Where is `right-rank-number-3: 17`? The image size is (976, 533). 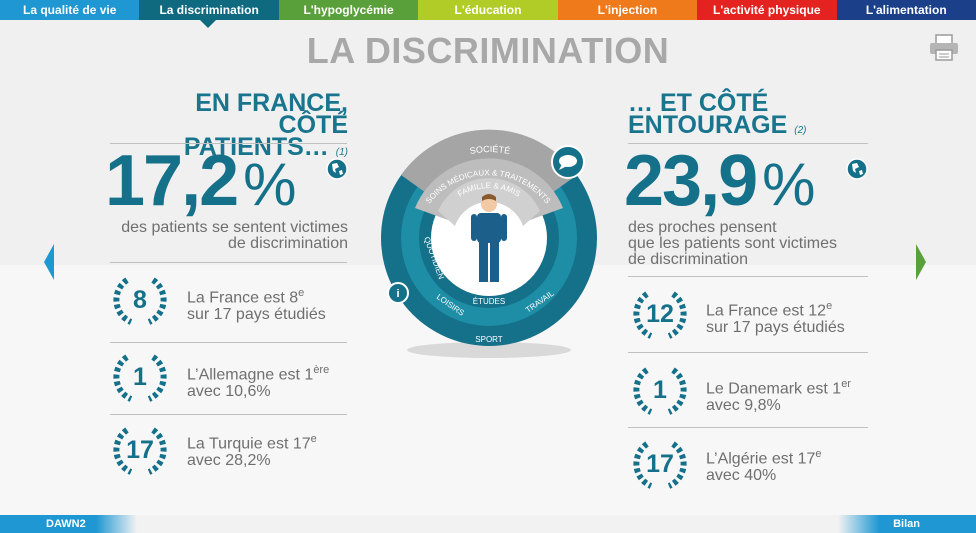
right-rank-number-3: 17 is located at coordinates (660, 464).